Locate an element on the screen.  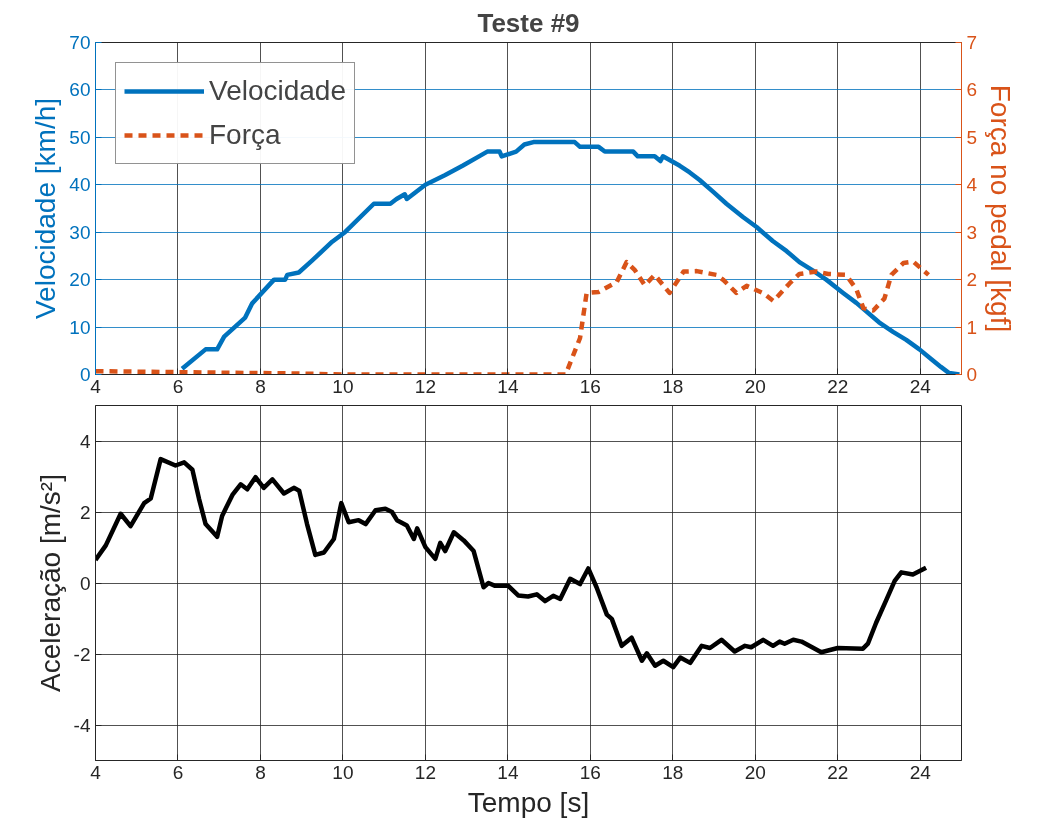
y-tick-label: -2 is located at coordinates (82, 654).